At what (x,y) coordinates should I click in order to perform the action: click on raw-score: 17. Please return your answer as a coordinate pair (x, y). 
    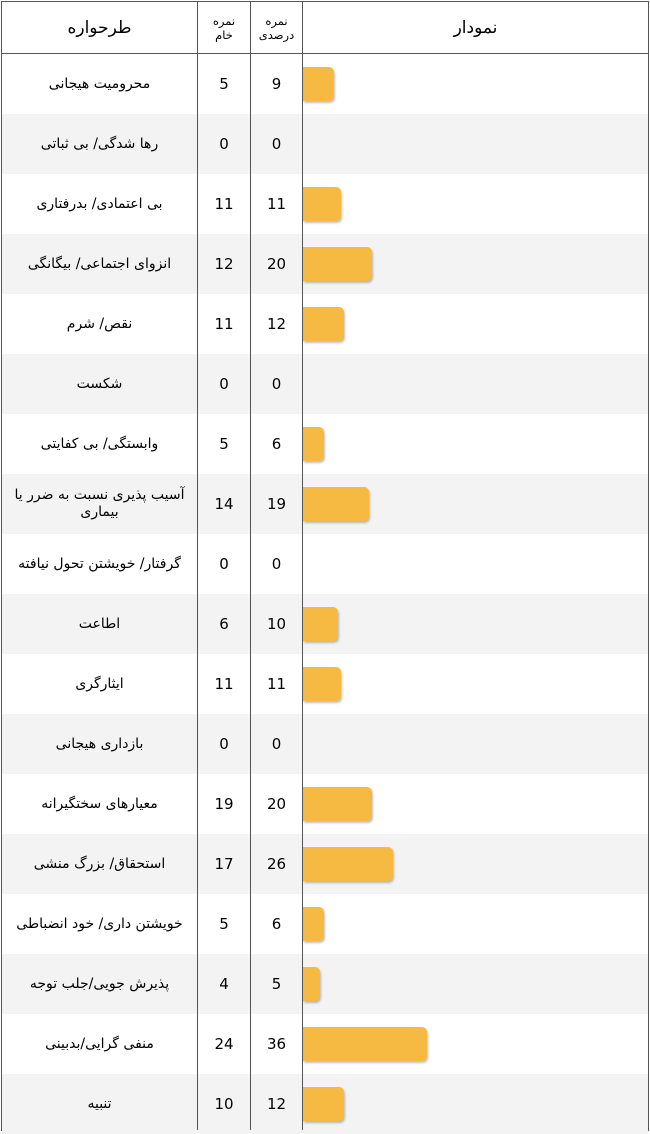
    Looking at the image, I should click on (224, 864).